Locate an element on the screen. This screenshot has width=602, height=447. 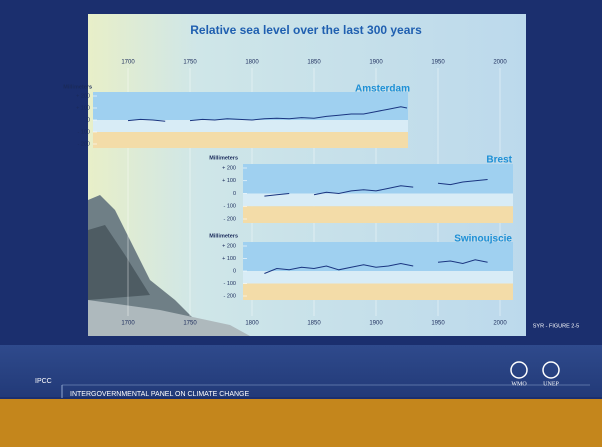
cliff is located at coordinates (149, 265).